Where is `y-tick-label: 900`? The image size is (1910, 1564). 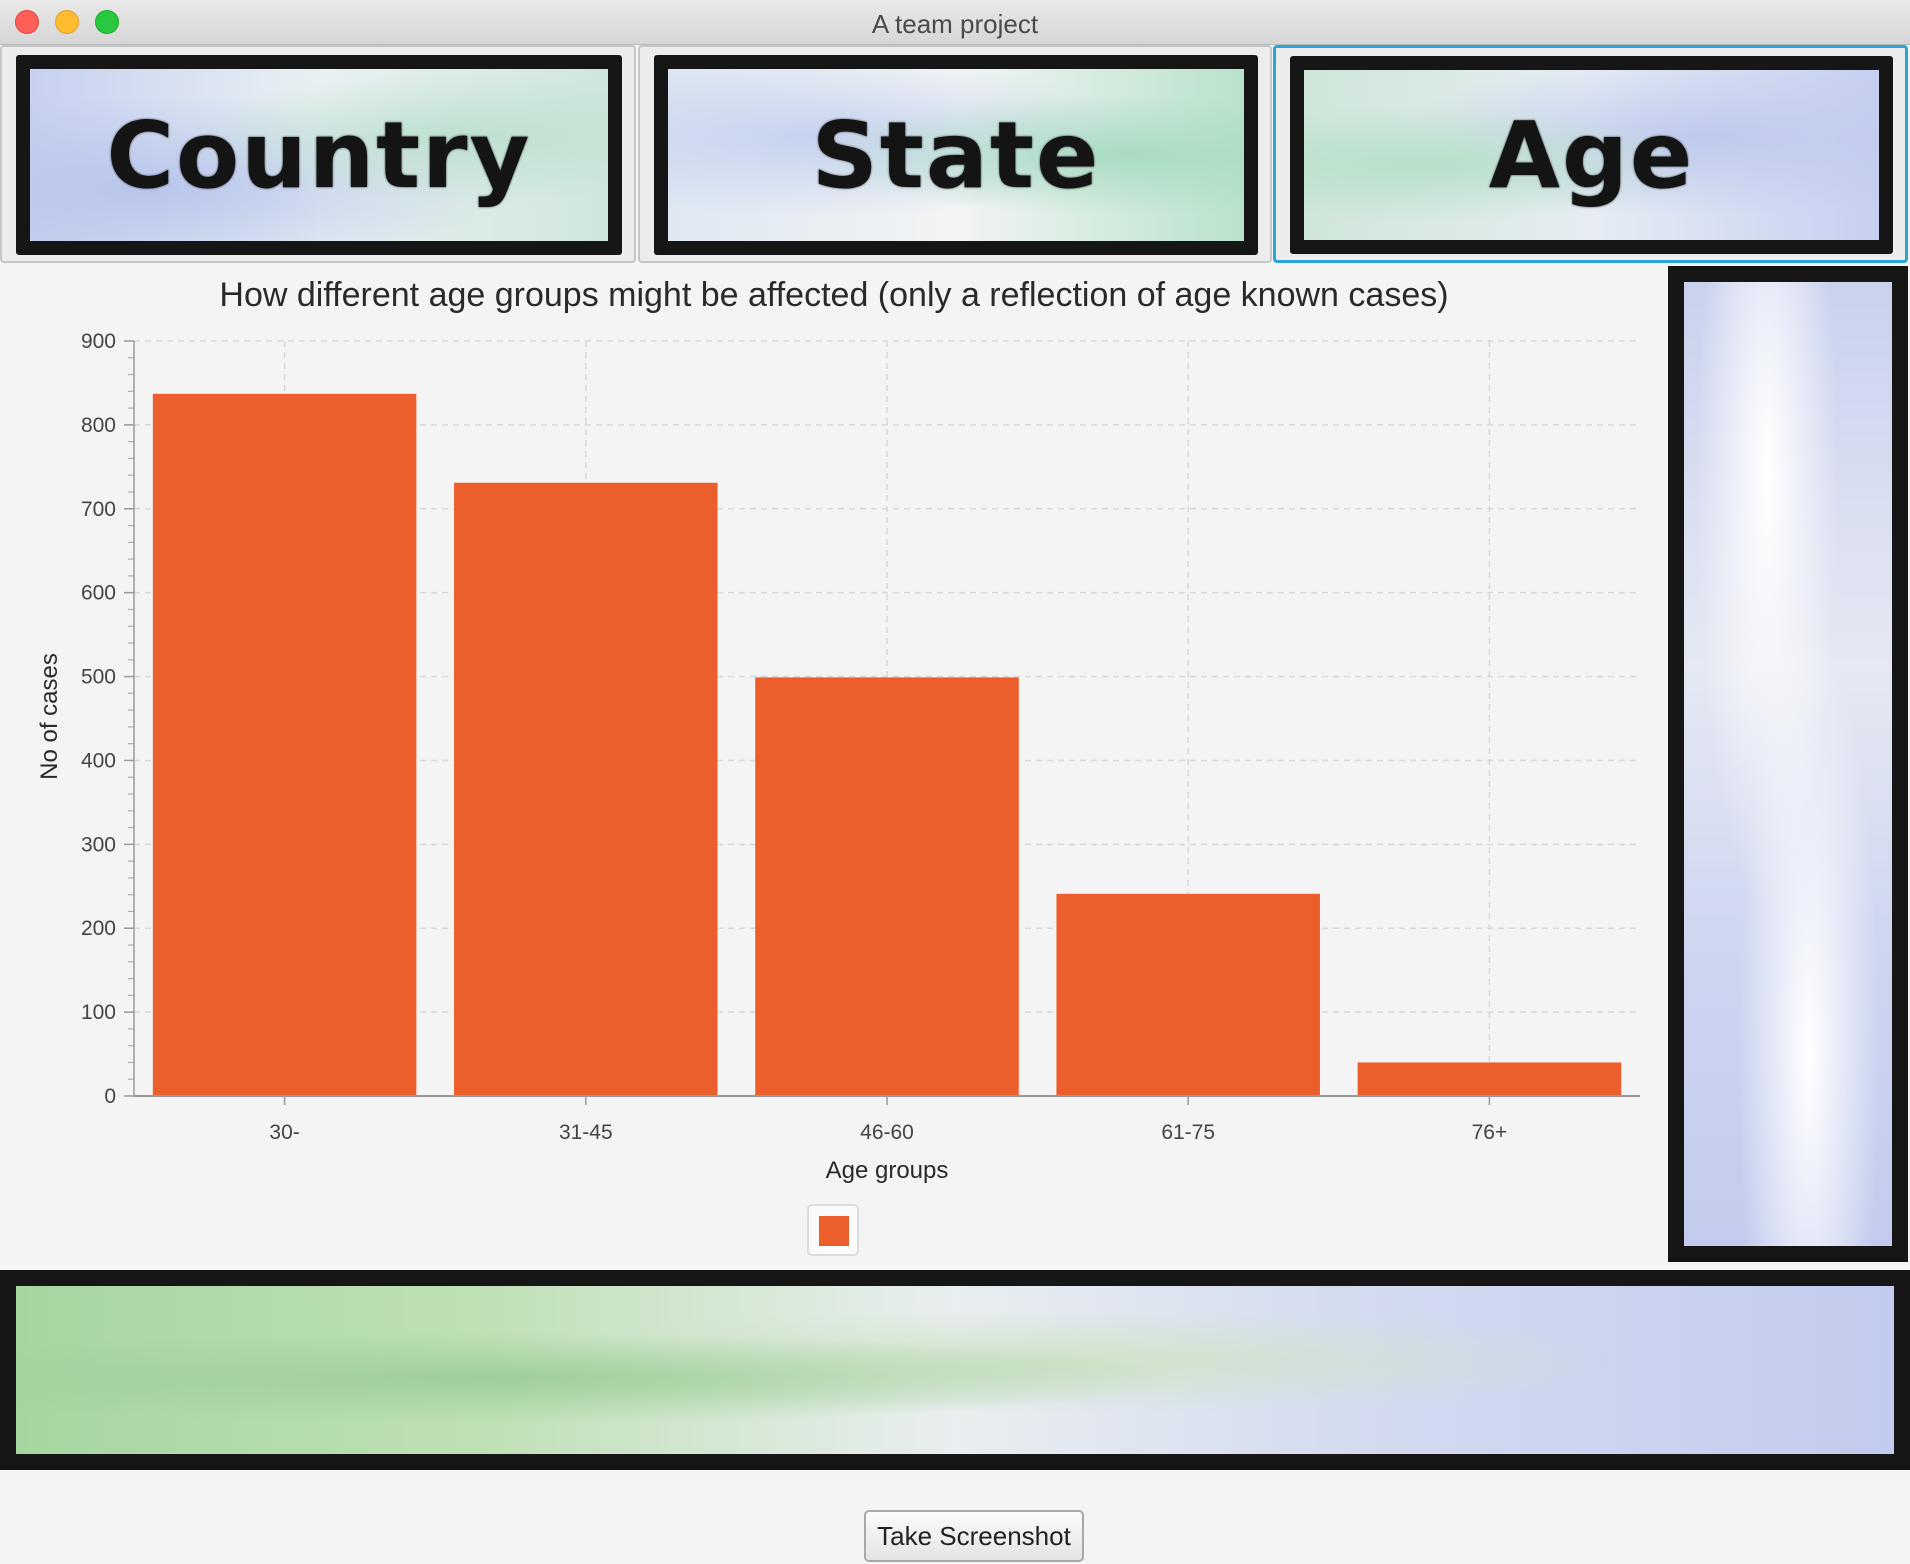
y-tick-label: 900 is located at coordinates (98, 341).